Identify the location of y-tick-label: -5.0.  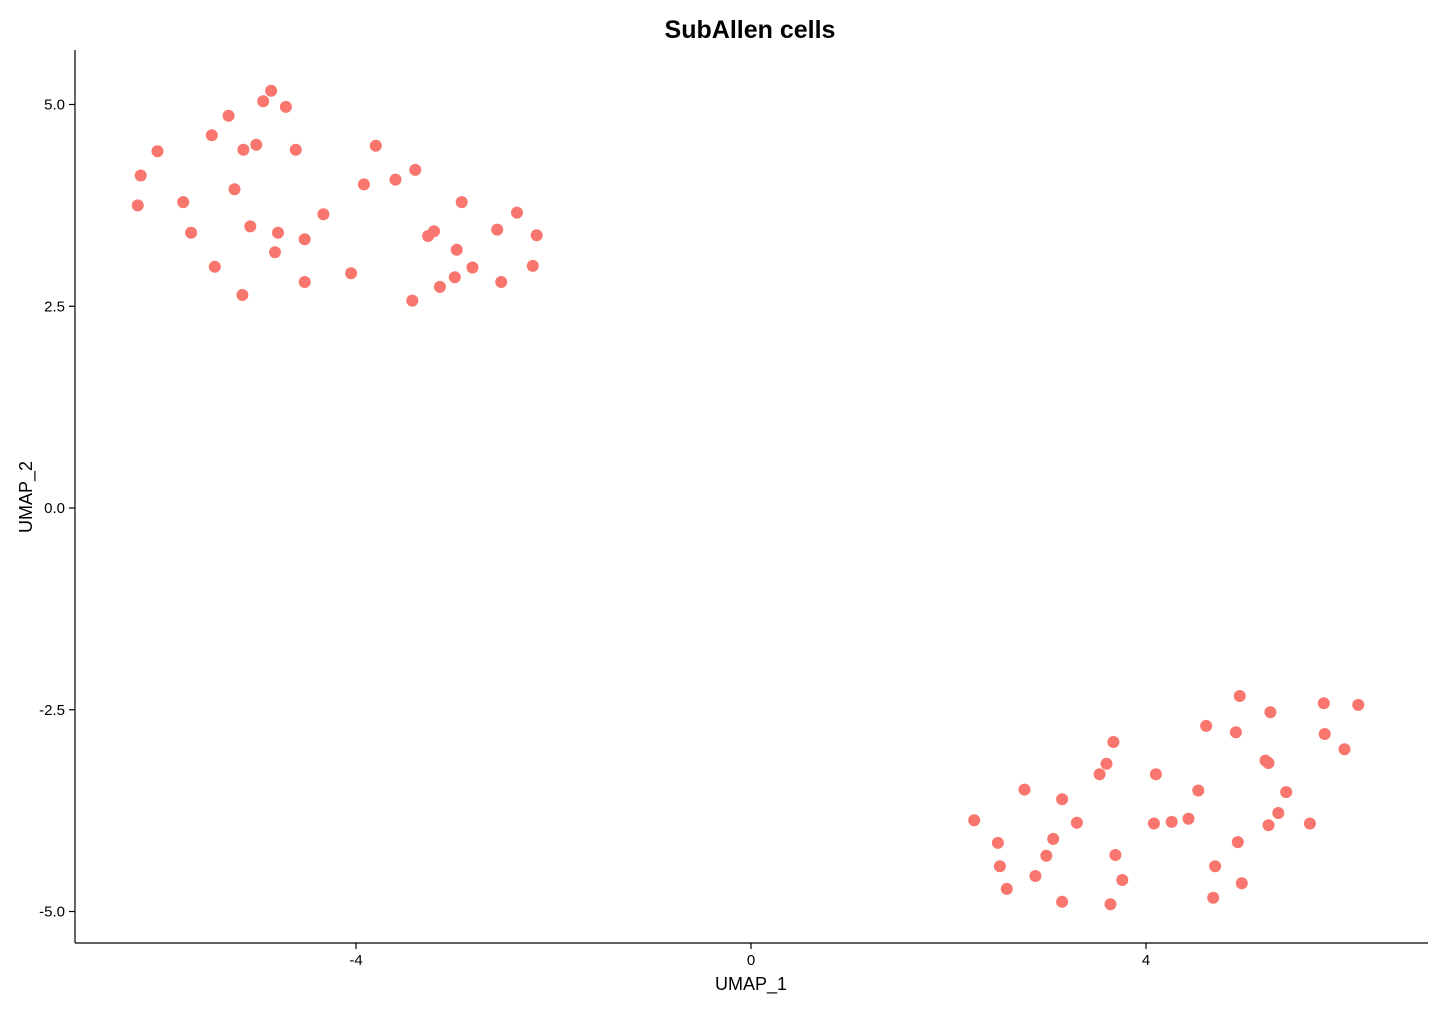
(52, 912).